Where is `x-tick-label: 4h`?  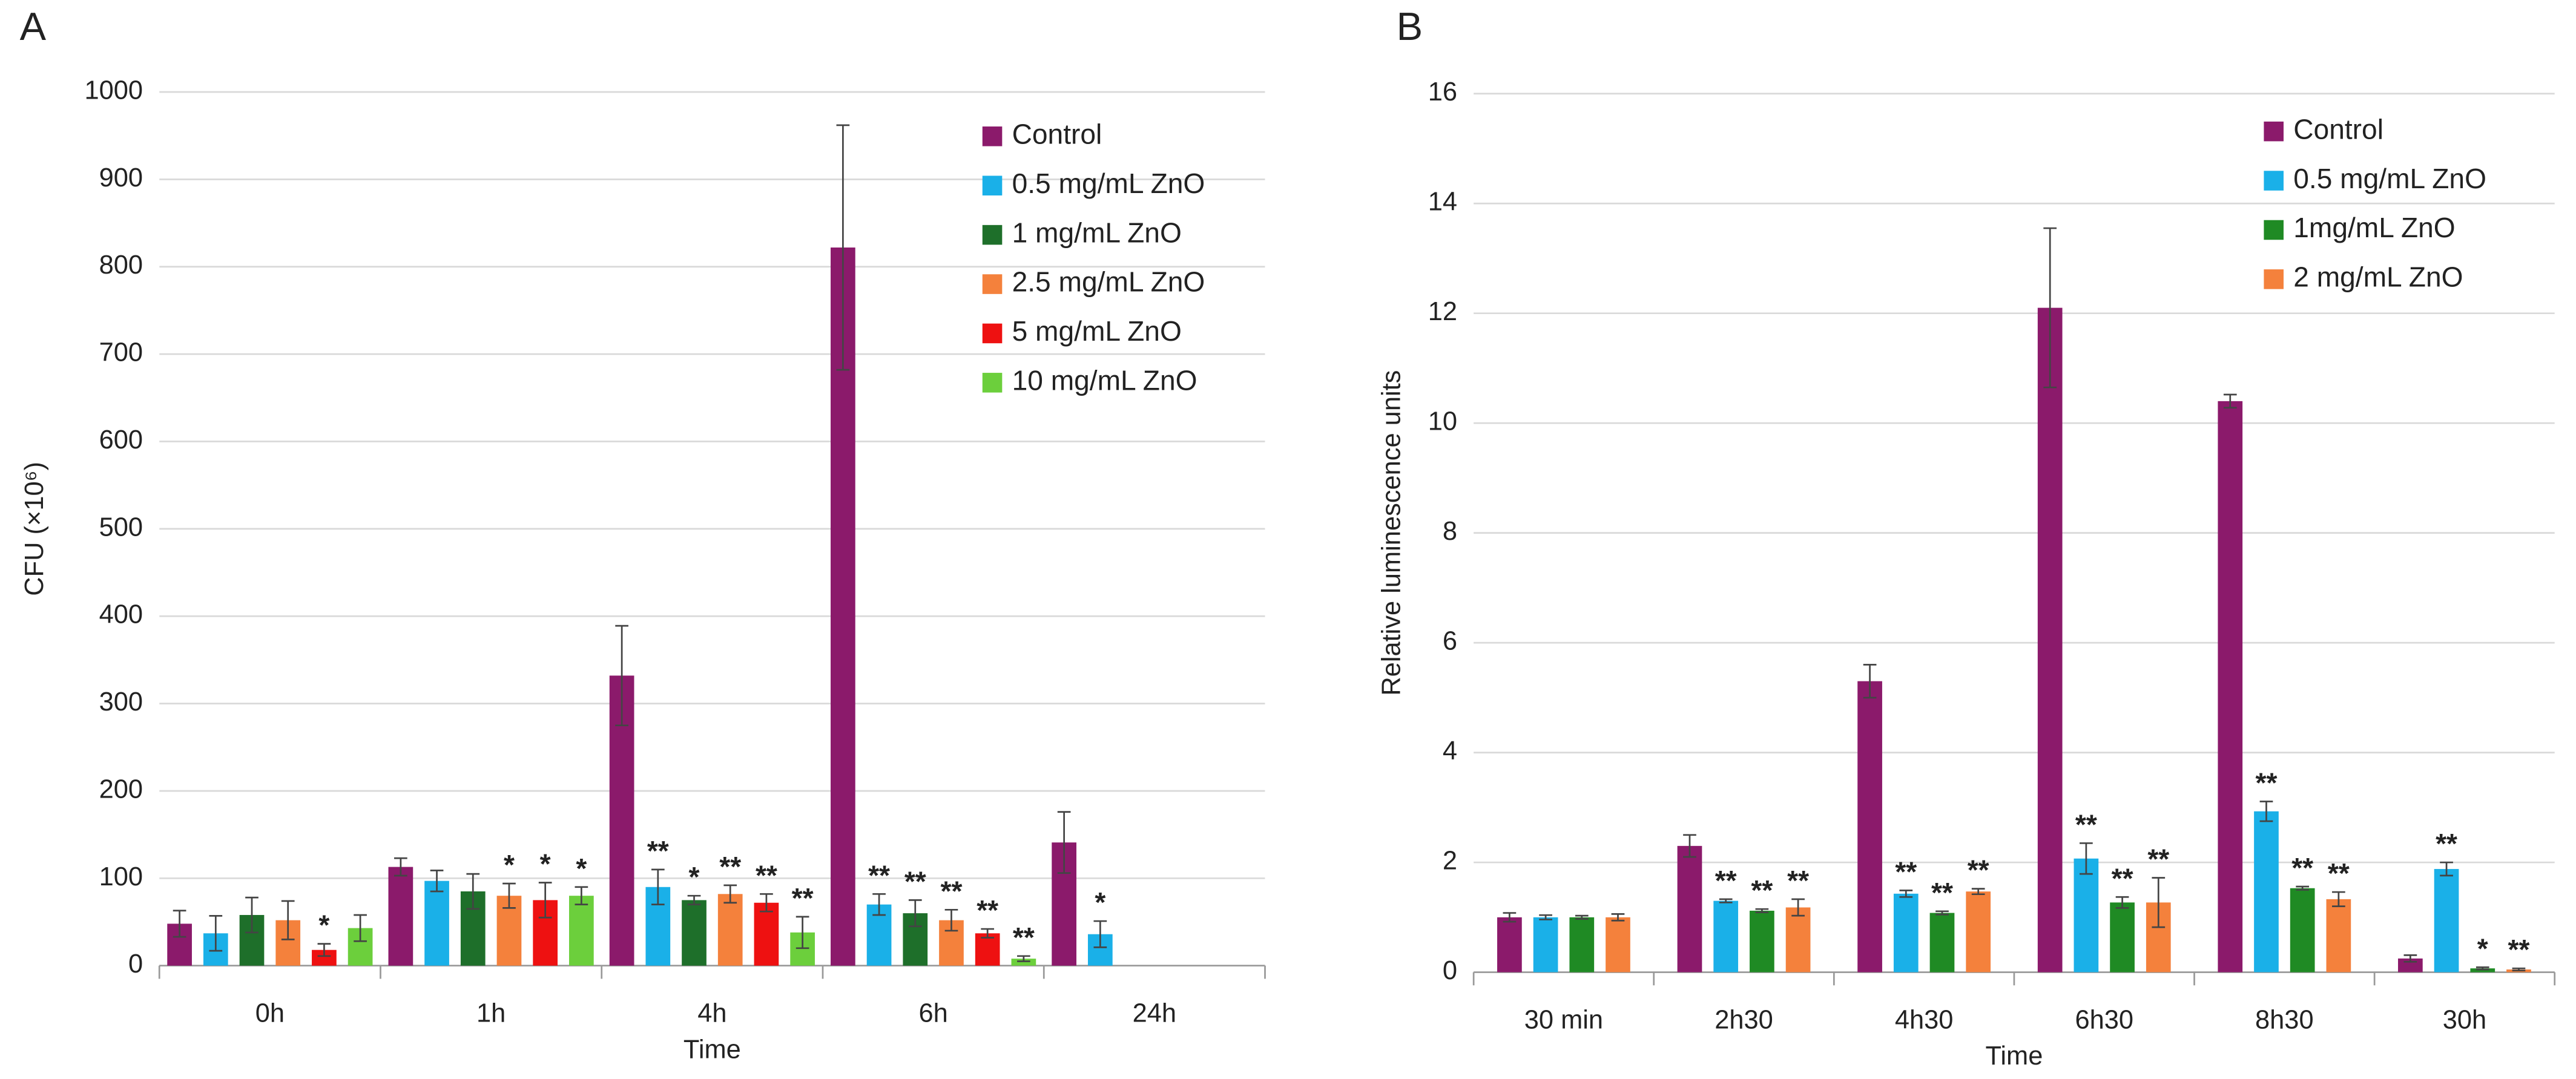 x-tick-label: 4h is located at coordinates (711, 1014).